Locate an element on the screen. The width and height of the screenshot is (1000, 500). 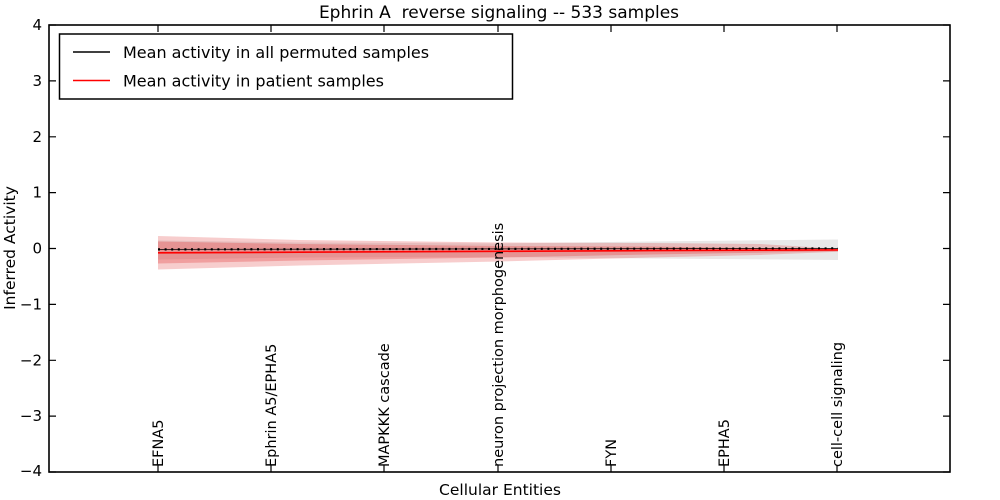
permuted-samples-band is located at coordinates (498, 249).